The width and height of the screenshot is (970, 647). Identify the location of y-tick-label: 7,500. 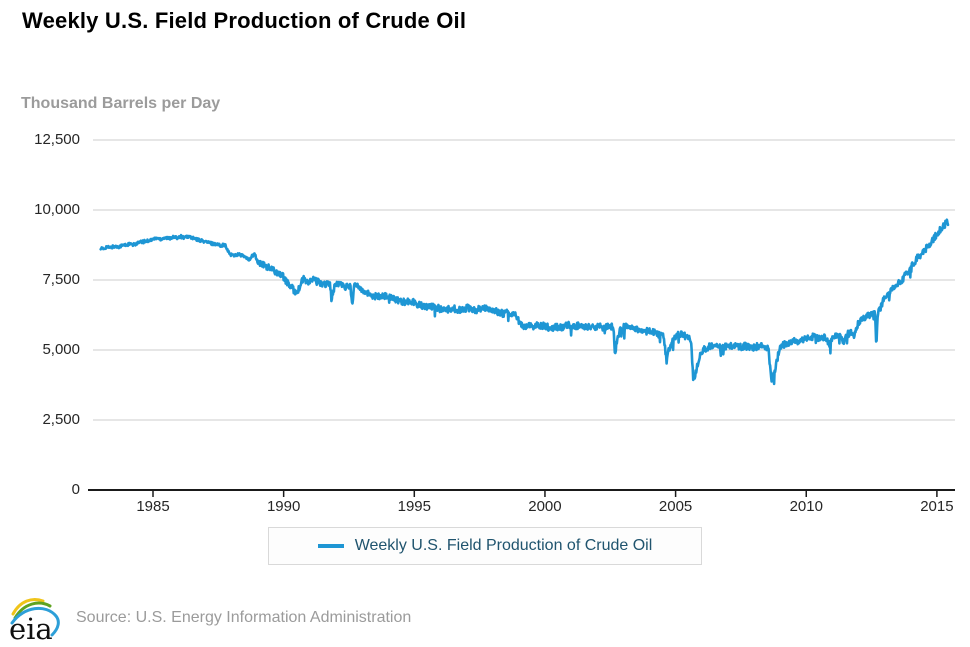
(61, 279).